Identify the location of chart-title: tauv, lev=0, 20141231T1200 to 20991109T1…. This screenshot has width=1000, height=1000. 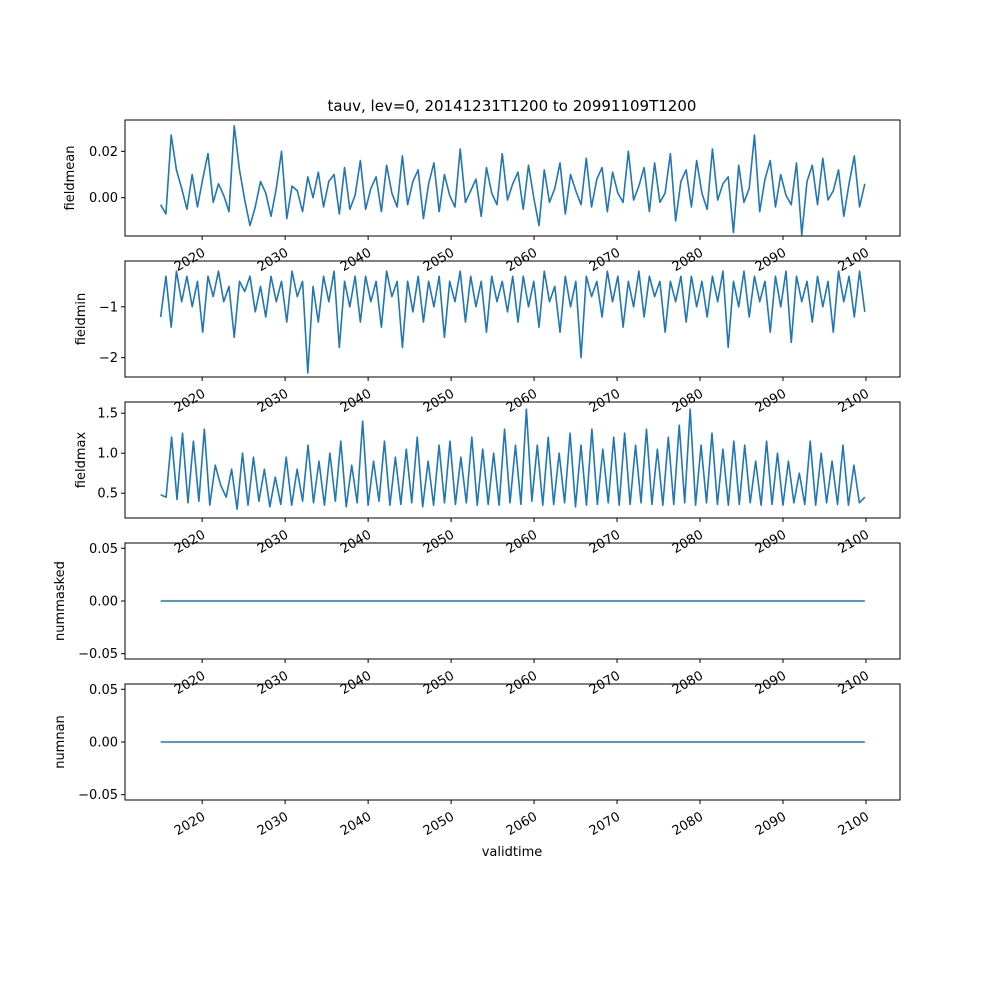
(512, 106).